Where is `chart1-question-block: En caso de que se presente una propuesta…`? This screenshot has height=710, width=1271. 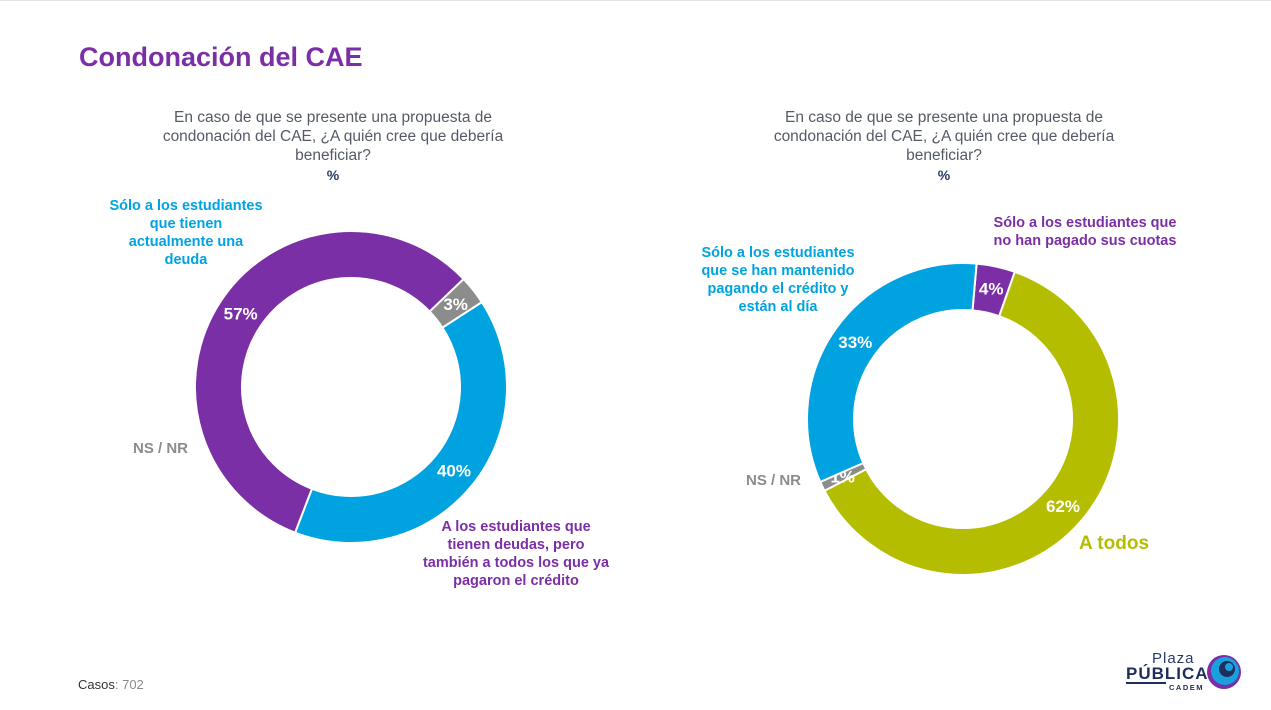 chart1-question-block: En caso de que se presente una propuesta… is located at coordinates (333, 146).